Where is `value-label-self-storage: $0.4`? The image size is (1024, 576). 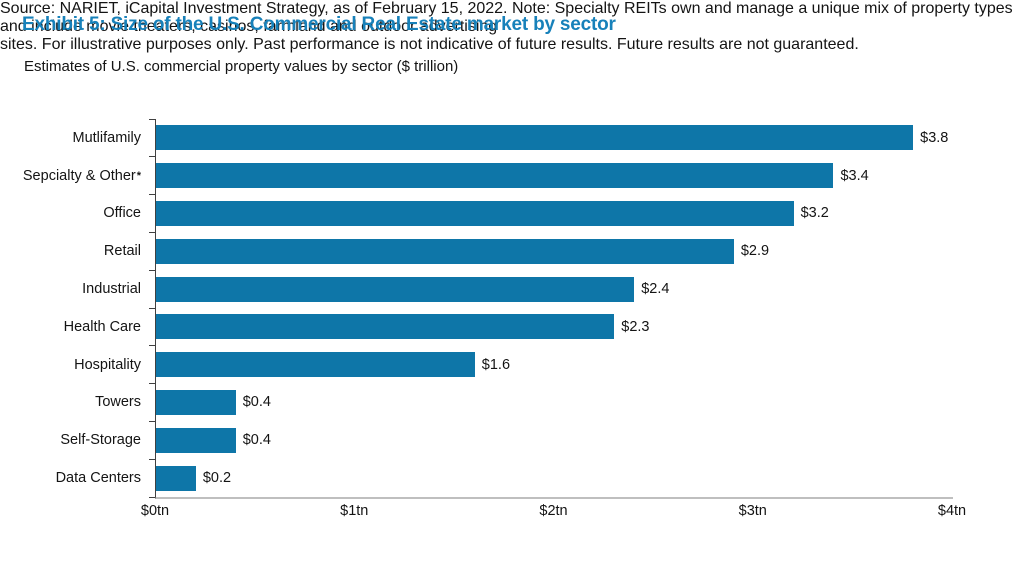 value-label-self-storage: $0.4 is located at coordinates (256, 440).